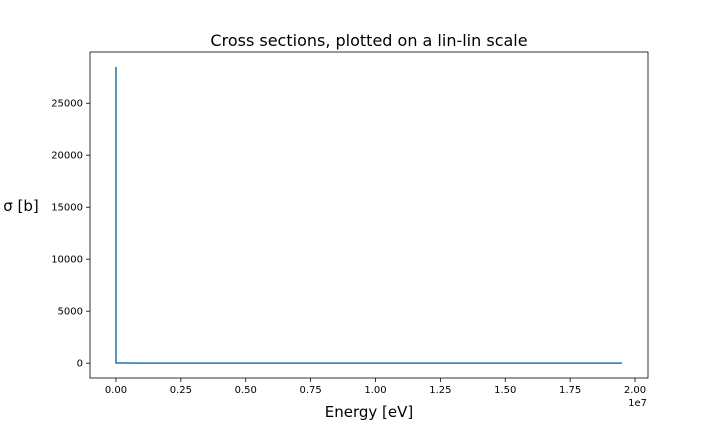  I want to click on x-offset-label: 1e7, so click(637, 403).